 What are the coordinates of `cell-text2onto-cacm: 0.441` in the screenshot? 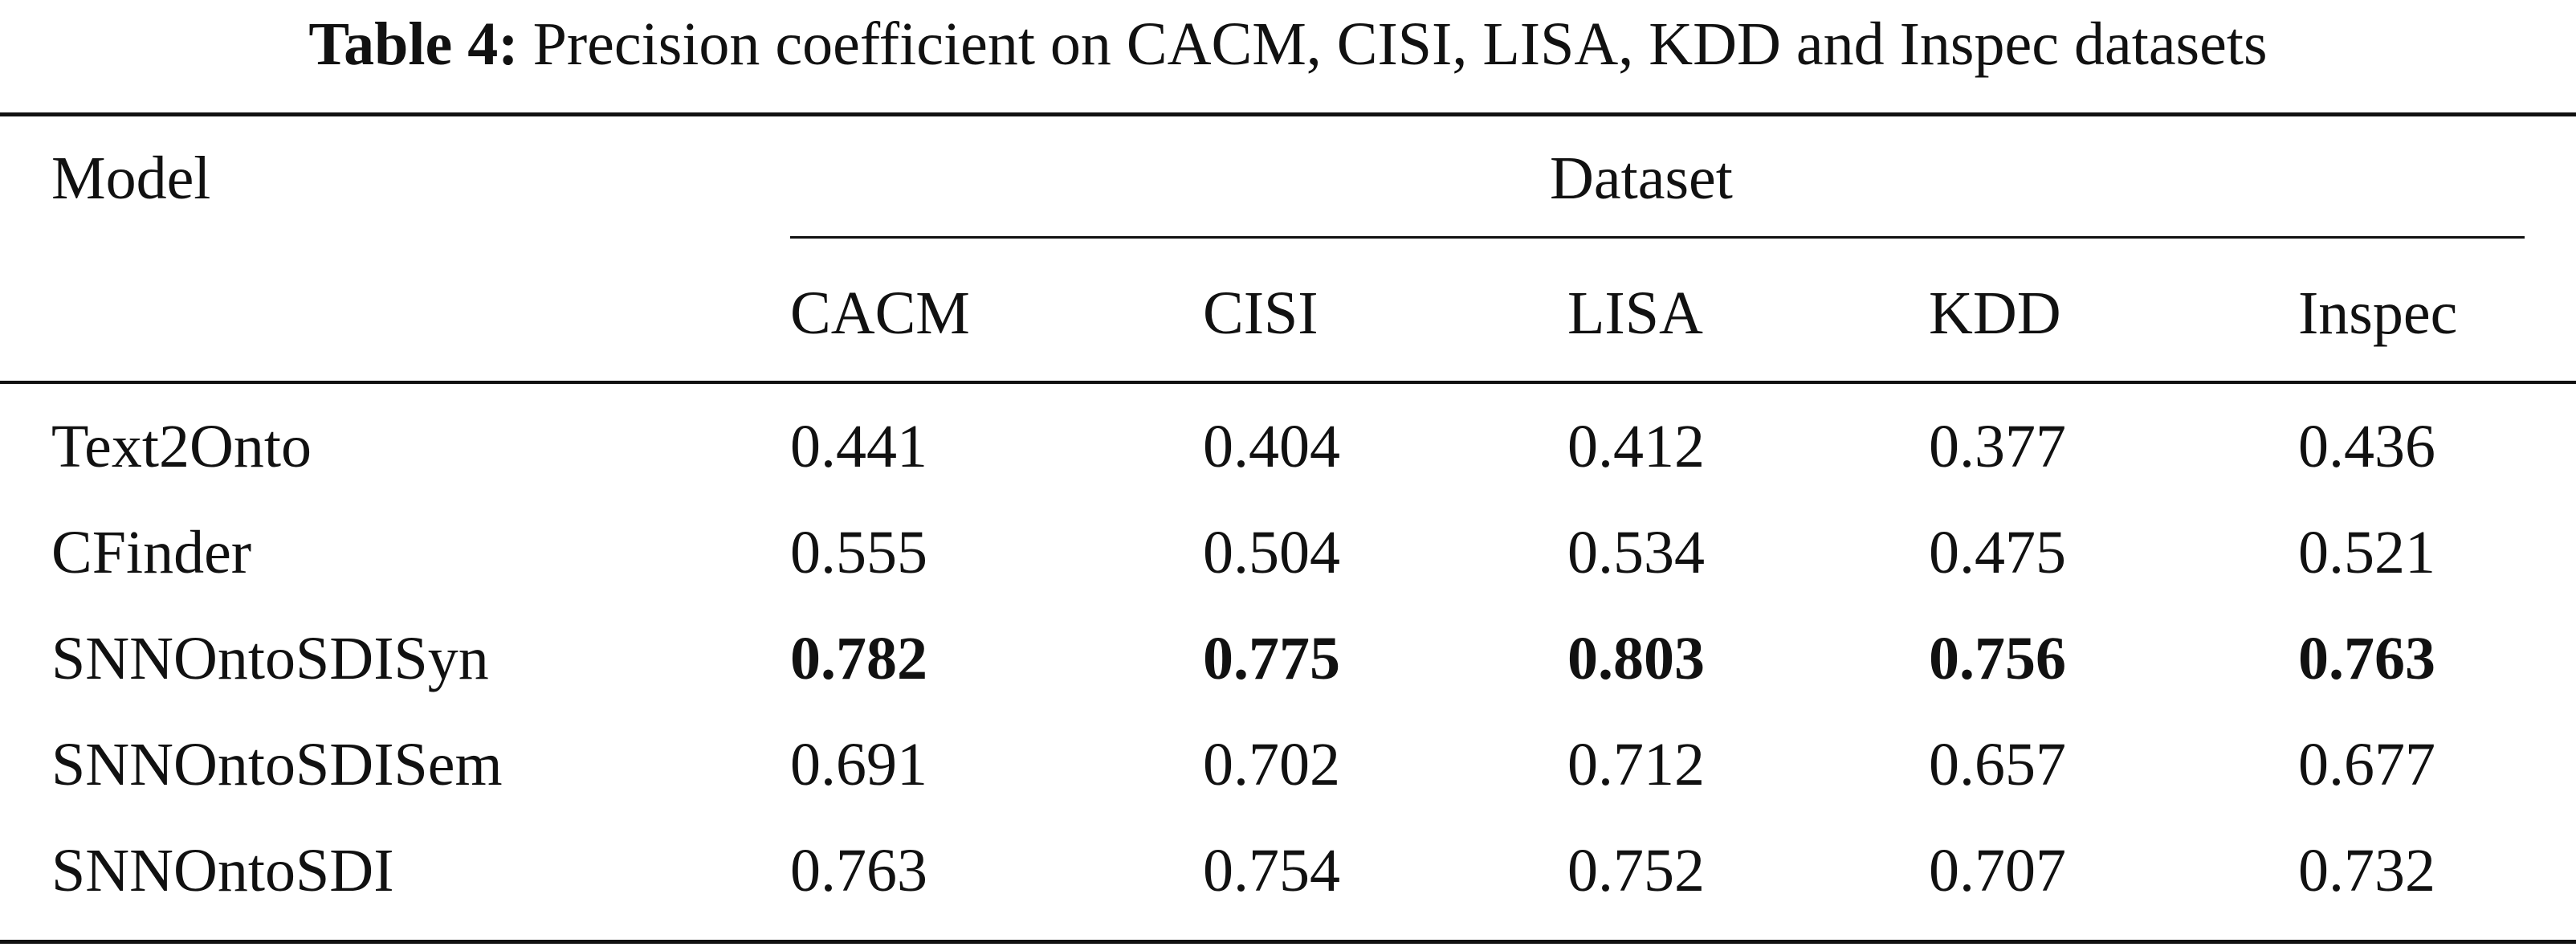 It's located at (858, 446).